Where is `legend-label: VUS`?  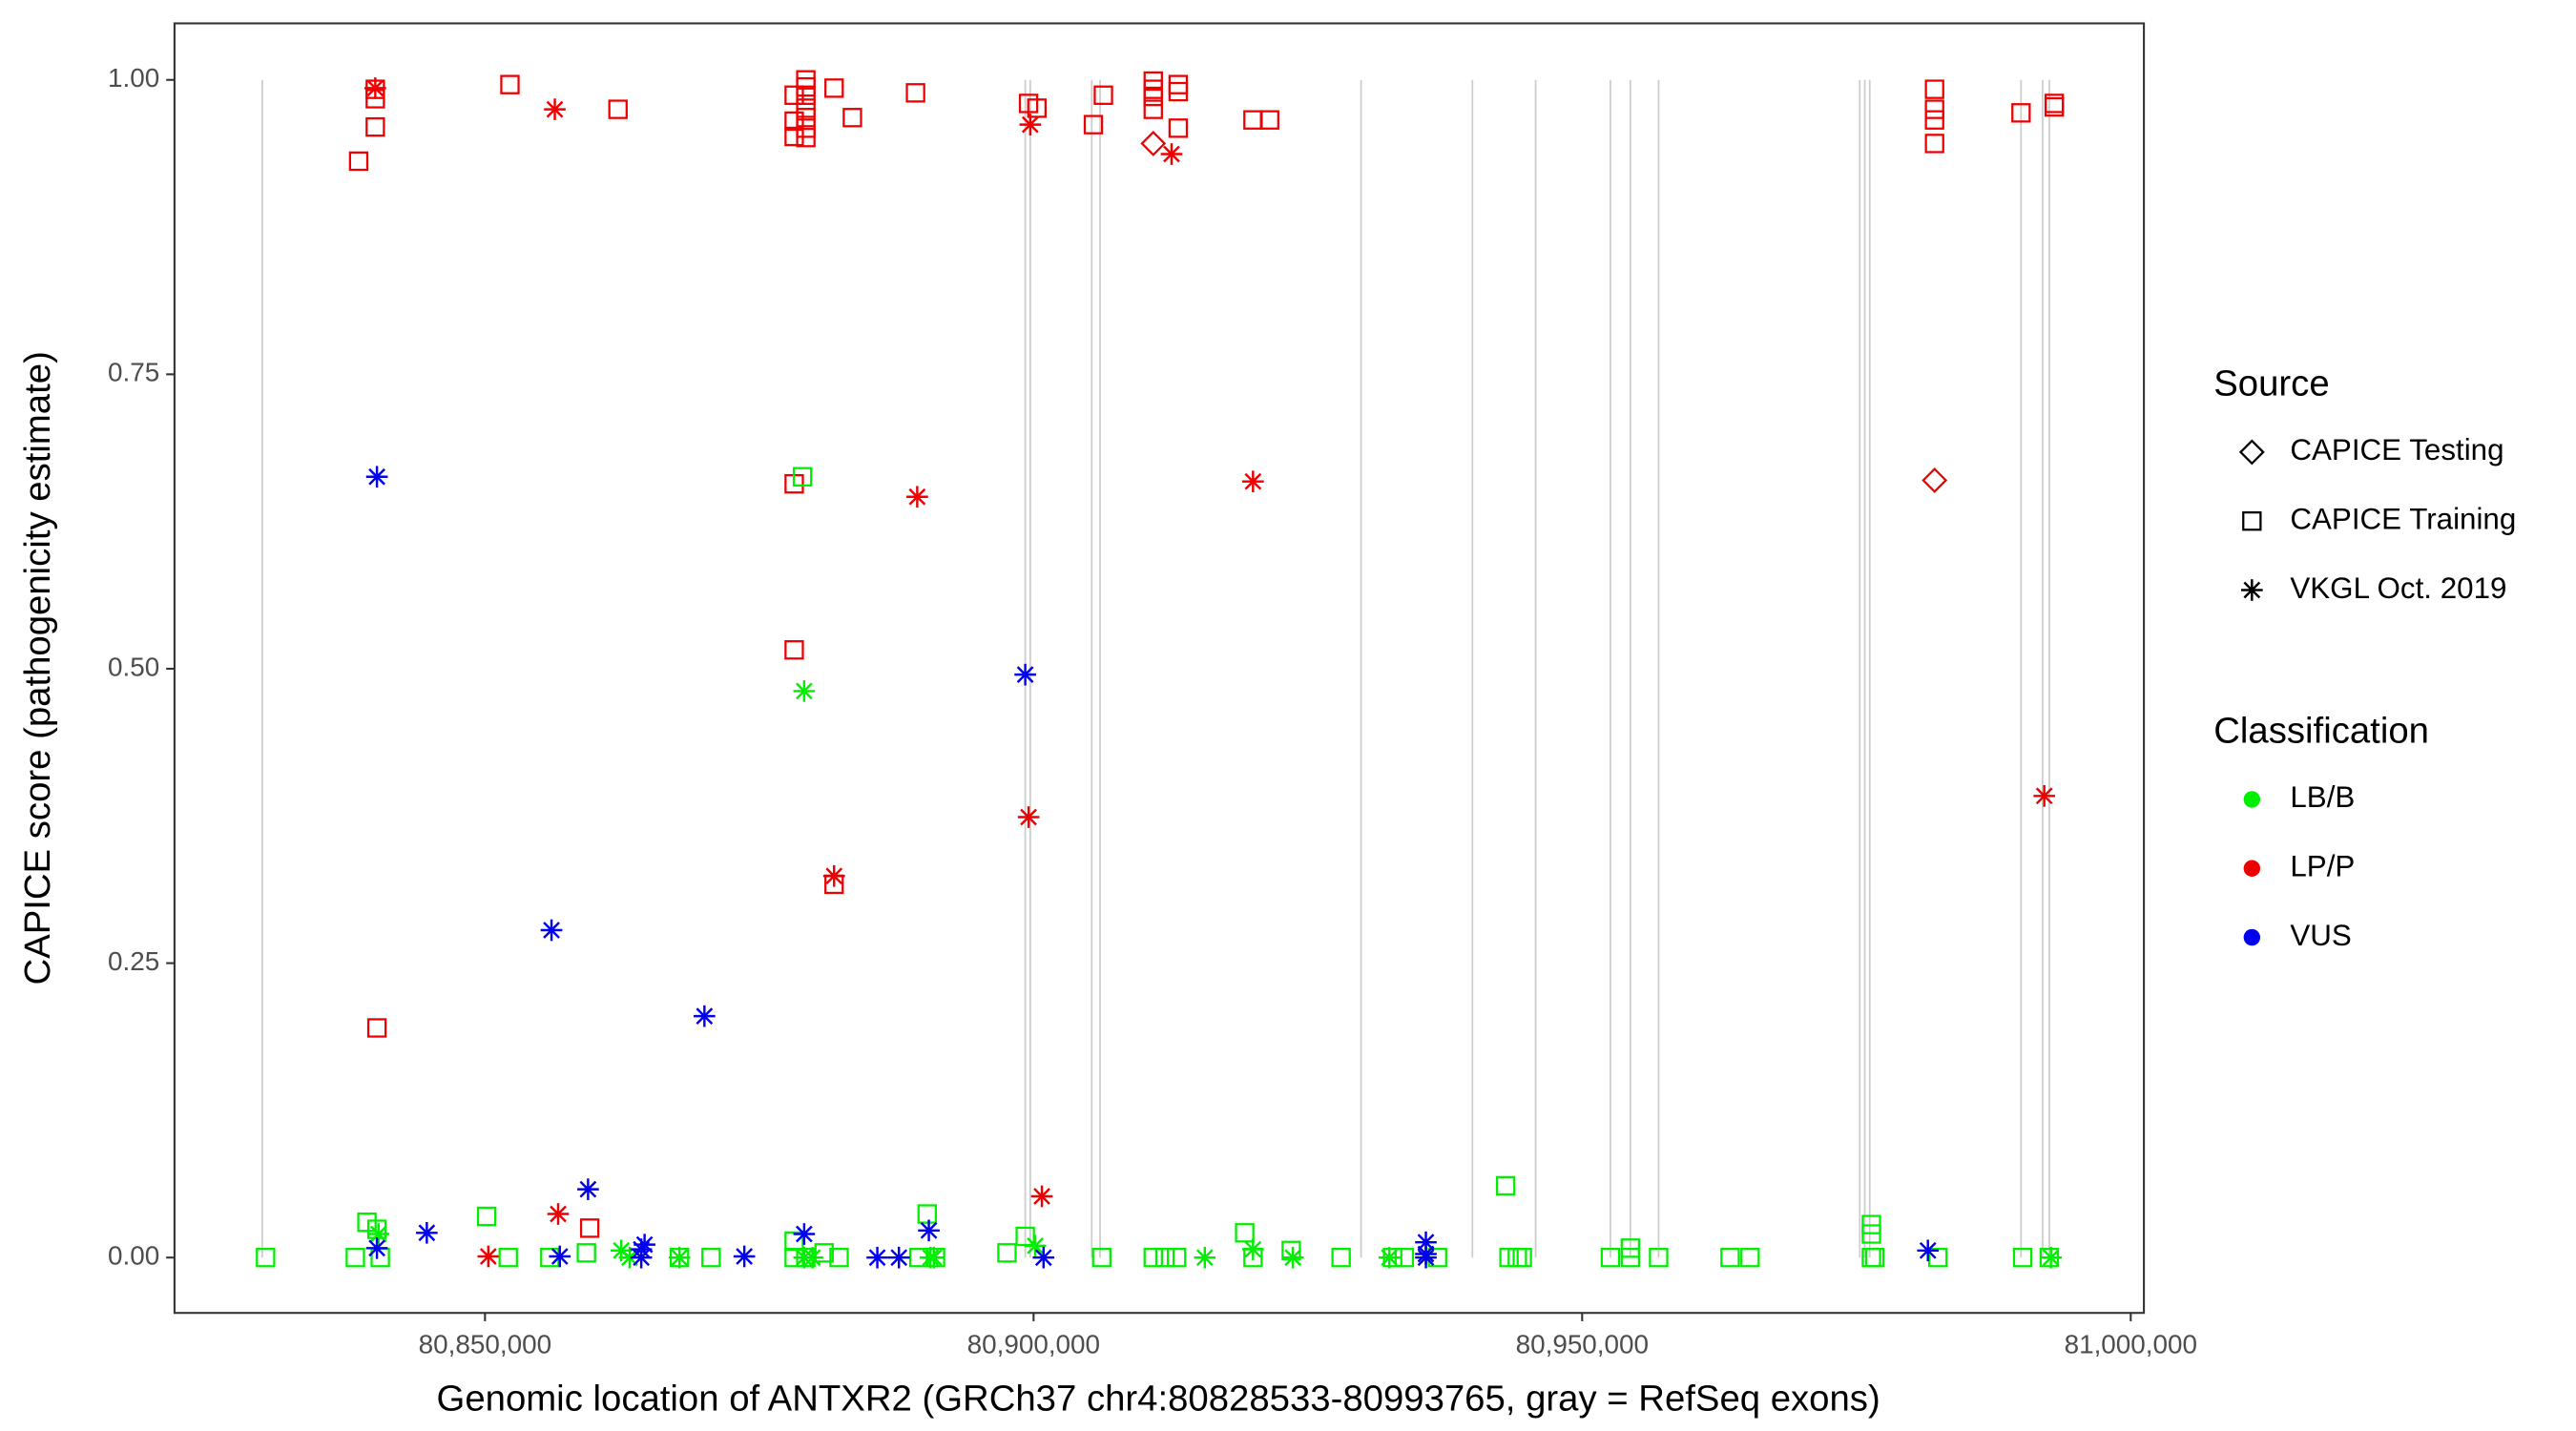
legend-label: VUS is located at coordinates (2320, 936).